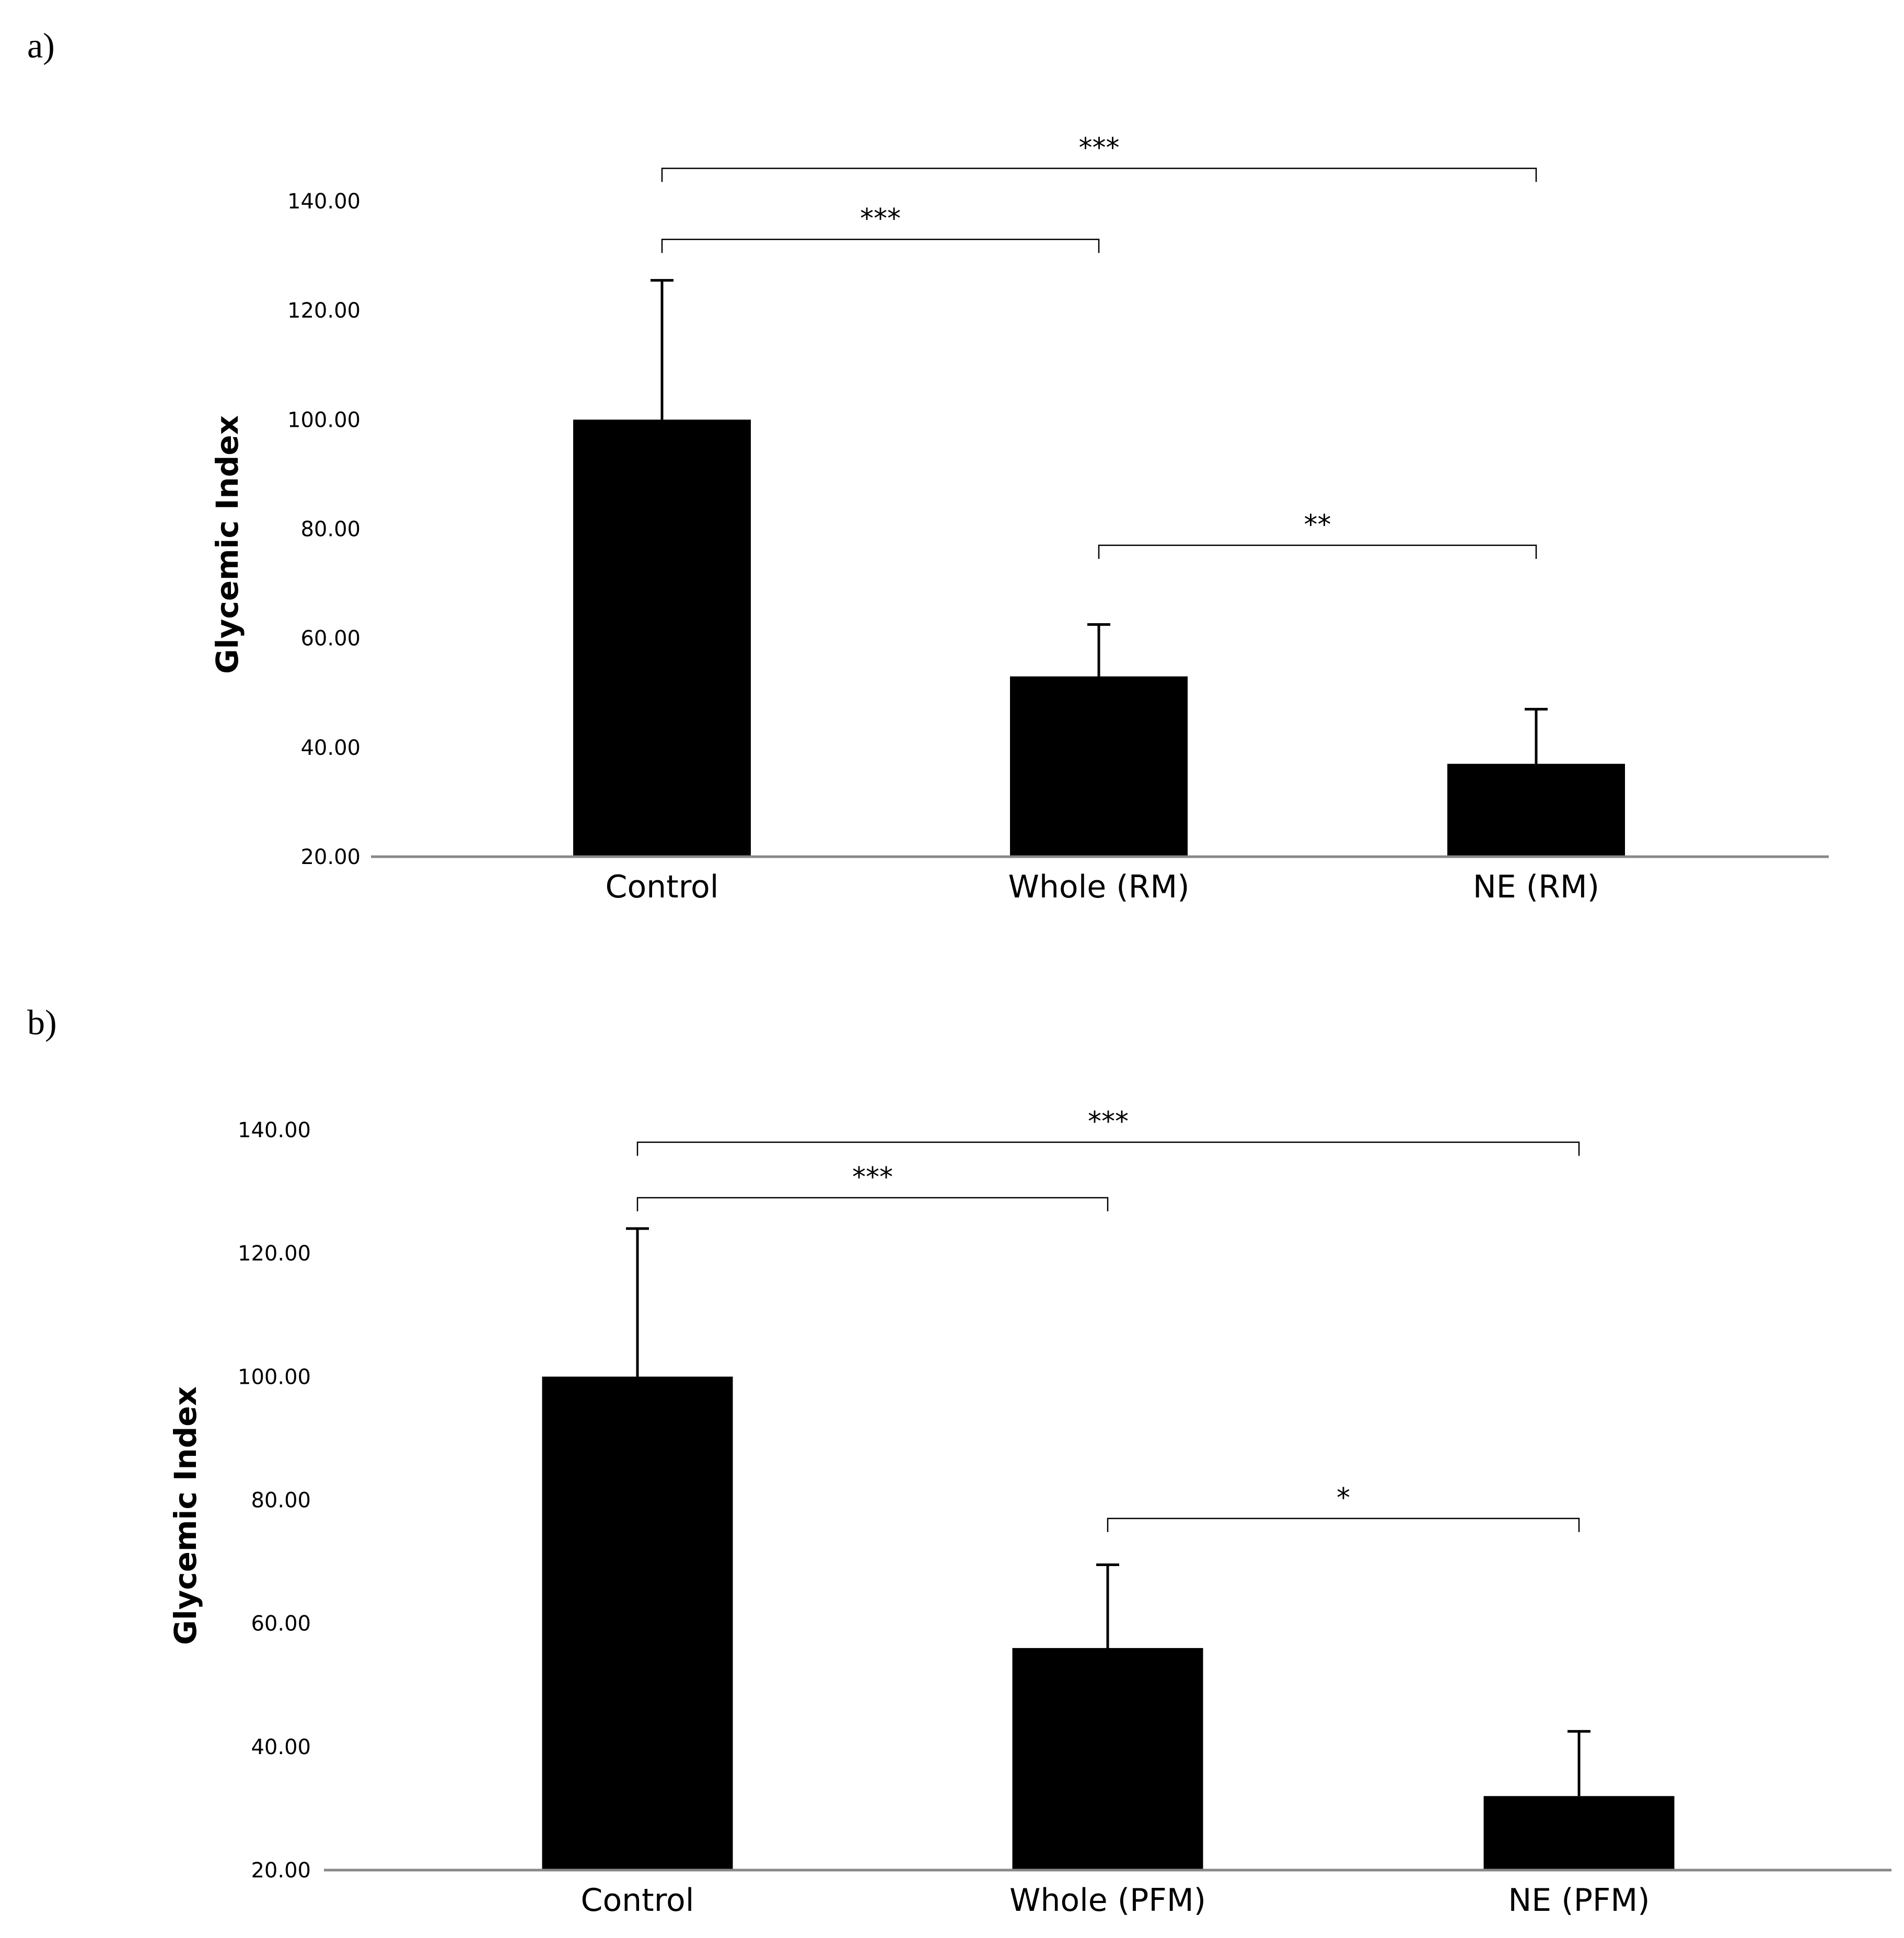 Image resolution: width=1904 pixels, height=1938 pixels. I want to click on significance-label: **, so click(1317, 525).